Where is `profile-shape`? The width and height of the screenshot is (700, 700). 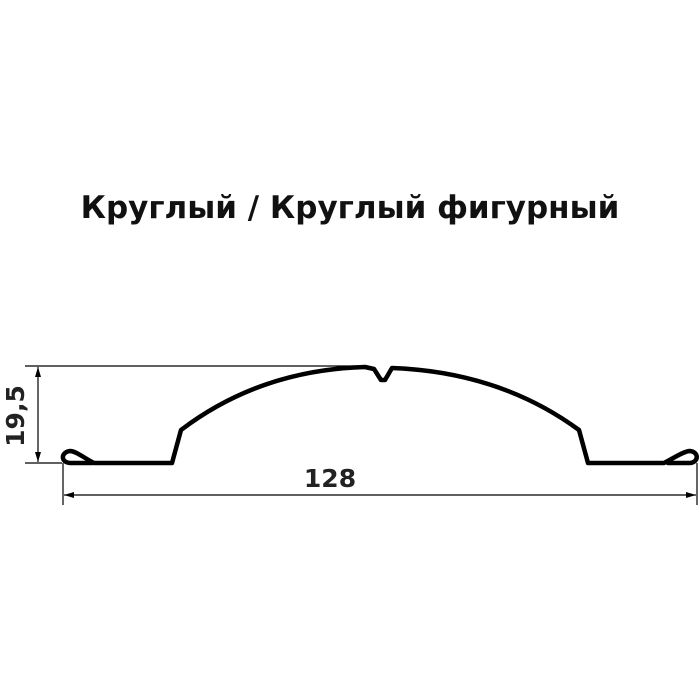
profile-shape is located at coordinates (379, 415).